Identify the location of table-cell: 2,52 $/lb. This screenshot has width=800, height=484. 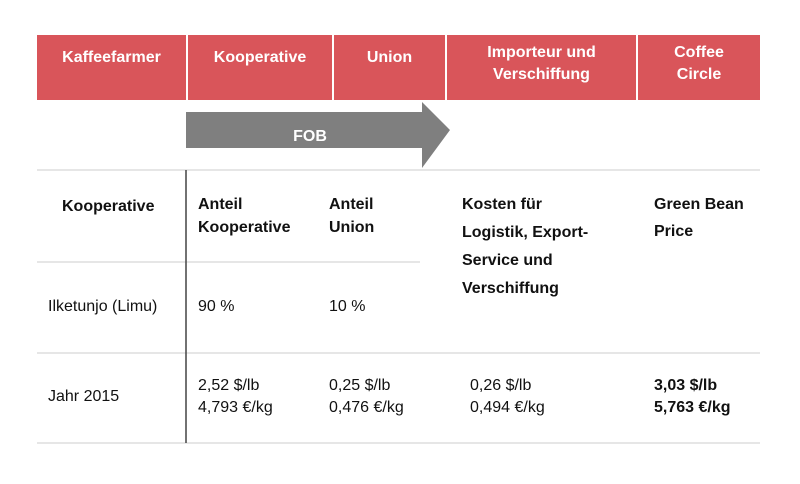
(228, 385).